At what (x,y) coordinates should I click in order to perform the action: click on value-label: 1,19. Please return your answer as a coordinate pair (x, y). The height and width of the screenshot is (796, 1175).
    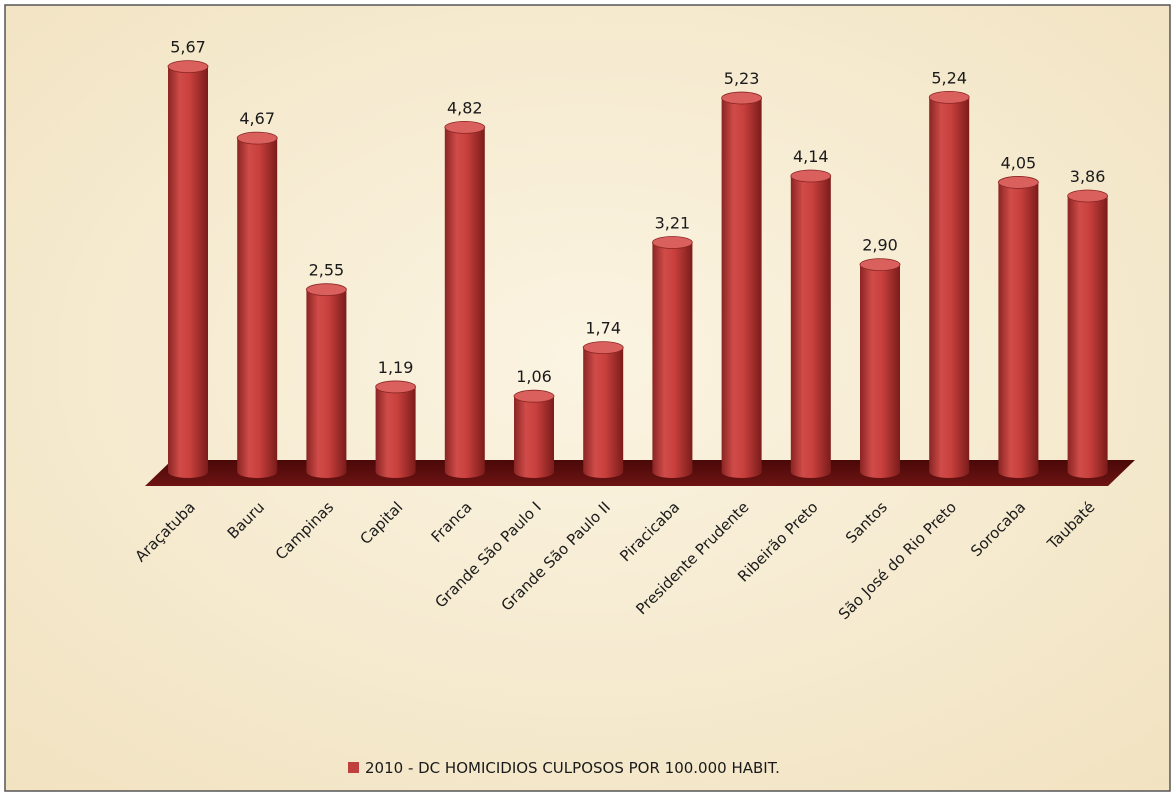
    Looking at the image, I should click on (396, 367).